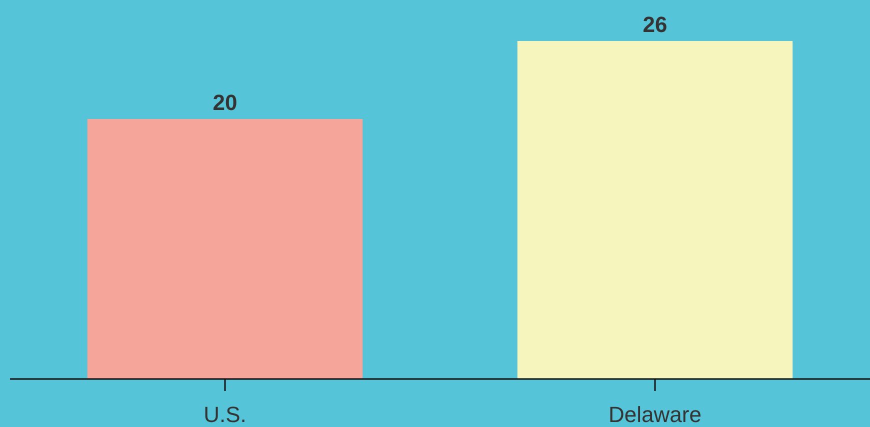 The width and height of the screenshot is (870, 427). Describe the element at coordinates (225, 414) in the screenshot. I see `x-tick-label: U.S.` at that location.